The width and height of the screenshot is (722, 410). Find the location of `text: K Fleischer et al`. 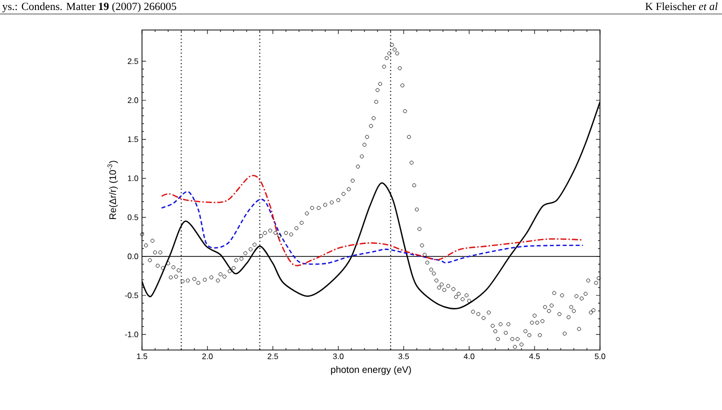

text: K Fleischer et al is located at coordinates (681, 6).